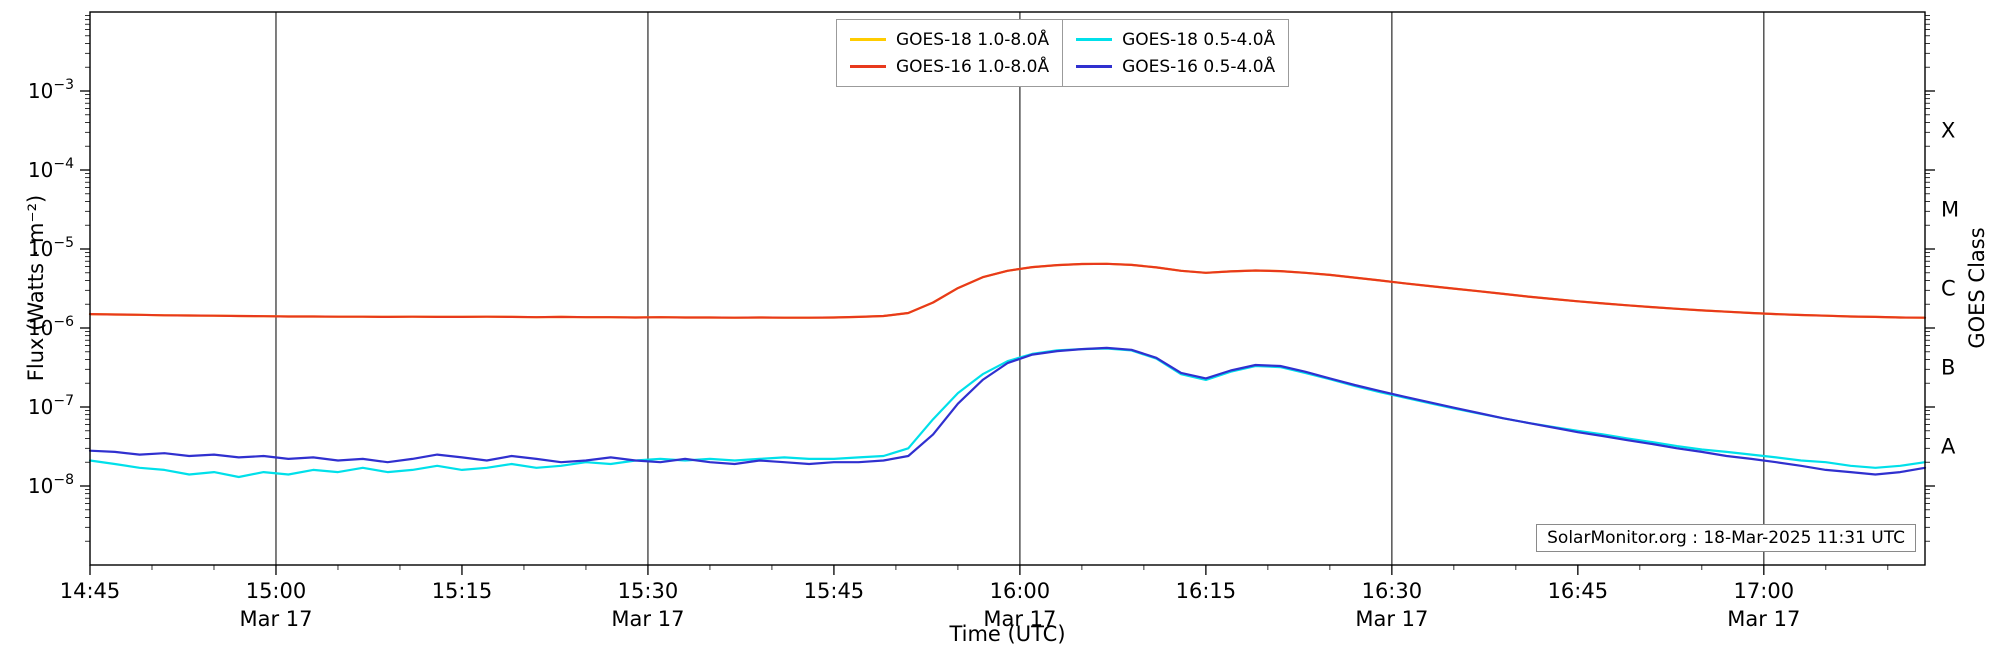 The image size is (2000, 650). What do you see at coordinates (51, 248) in the screenshot?
I see `y-tick-label: 10⁻⁵` at bounding box center [51, 248].